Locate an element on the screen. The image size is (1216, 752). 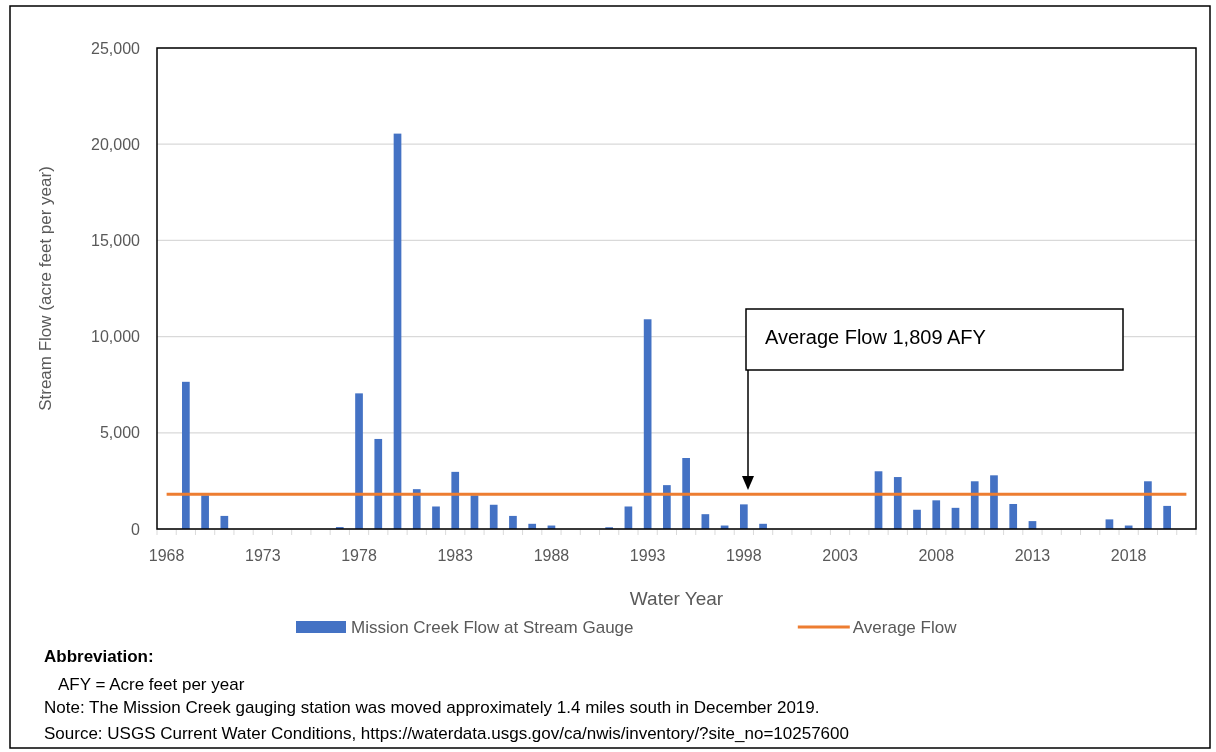
x-tick-label: 1988 is located at coordinates (551, 555).